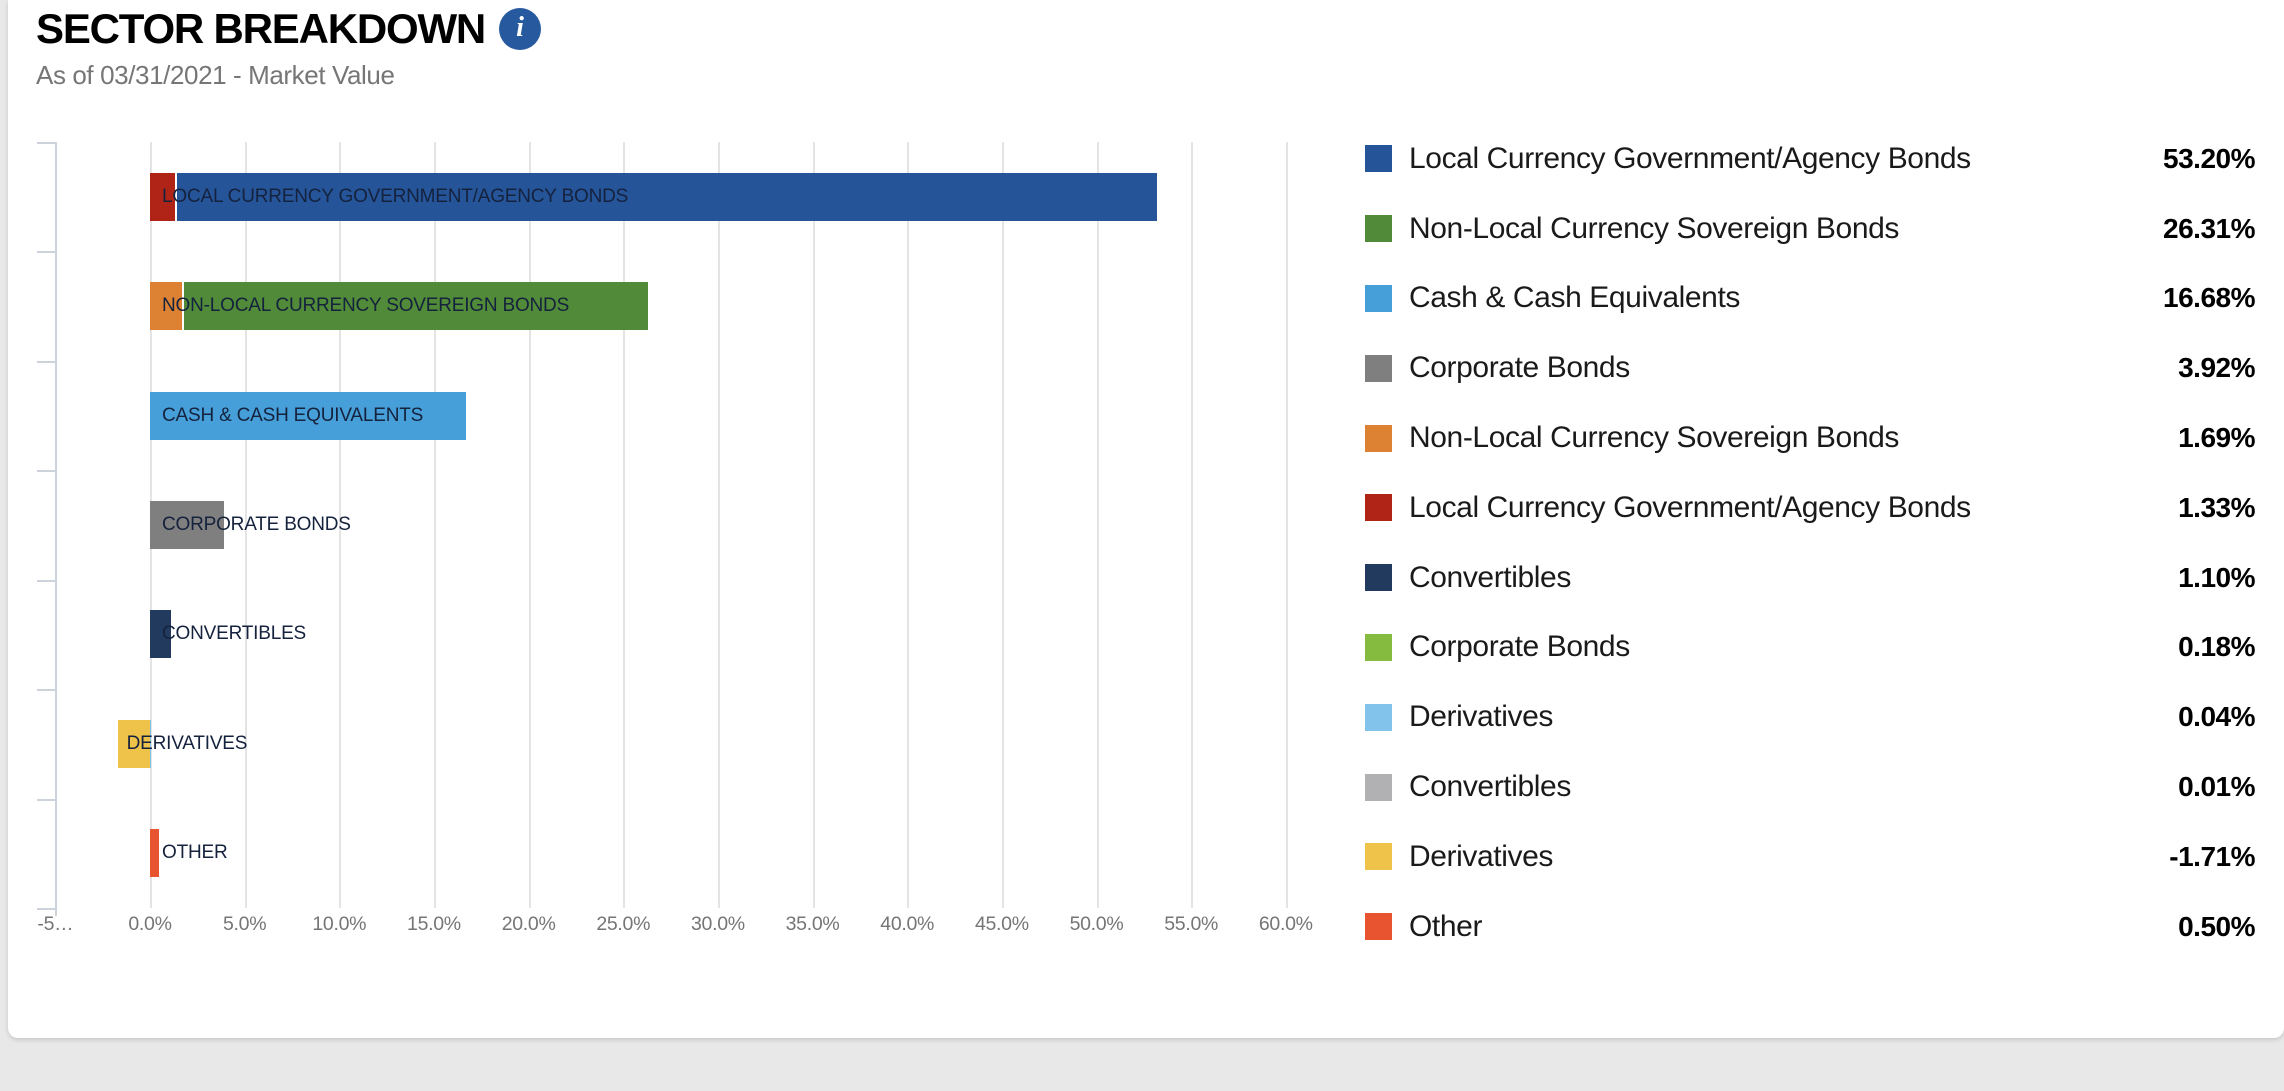 The width and height of the screenshot is (2284, 1091). Describe the element at coordinates (1574, 298) in the screenshot. I see `legend-label: Cash & Cash Equivalents` at that location.